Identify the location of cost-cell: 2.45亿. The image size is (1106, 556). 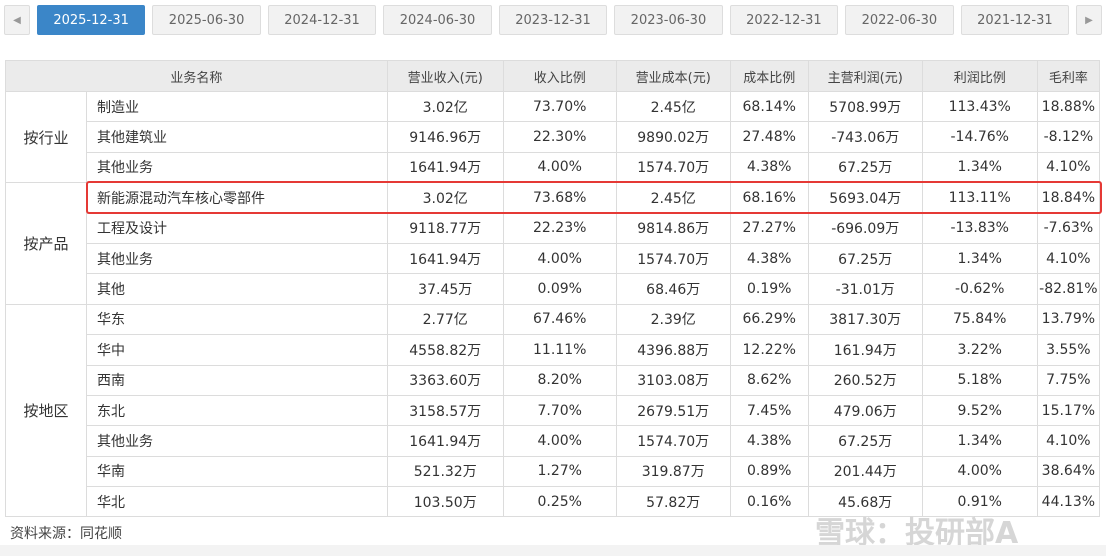
(673, 198).